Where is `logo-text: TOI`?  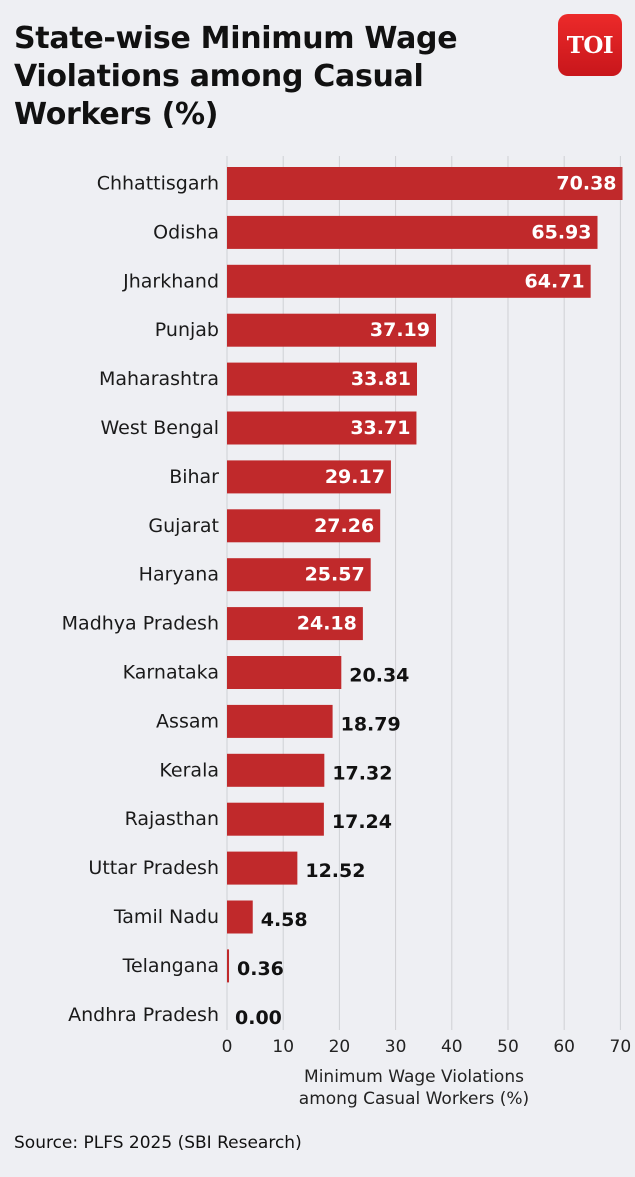
logo-text: TOI is located at coordinates (590, 45).